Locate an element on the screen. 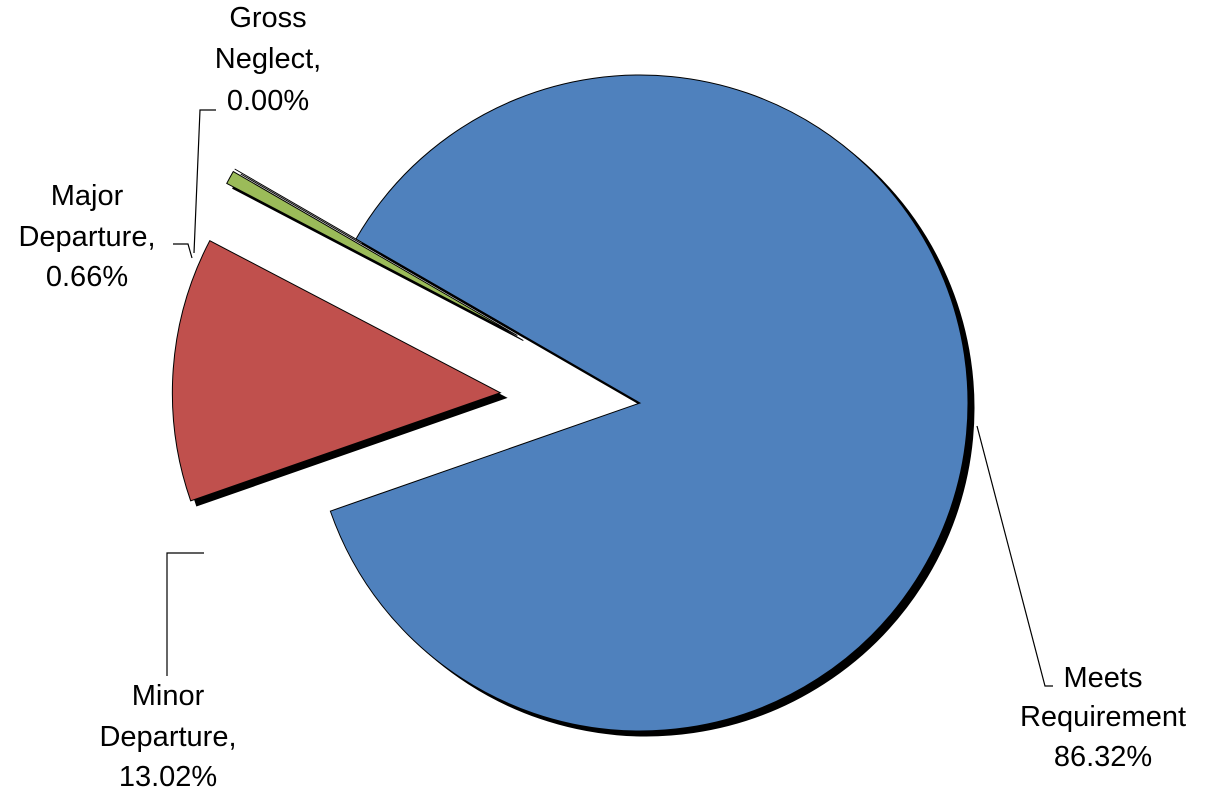 This screenshot has height=797, width=1209. data-label-gross-neglect-line-1: Gross is located at coordinates (267, 18).